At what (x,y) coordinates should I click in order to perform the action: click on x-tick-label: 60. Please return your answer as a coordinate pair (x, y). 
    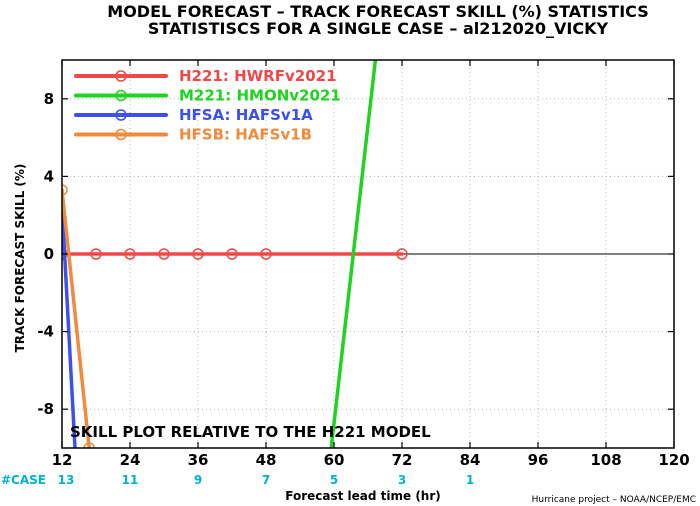
    Looking at the image, I should click on (334, 460).